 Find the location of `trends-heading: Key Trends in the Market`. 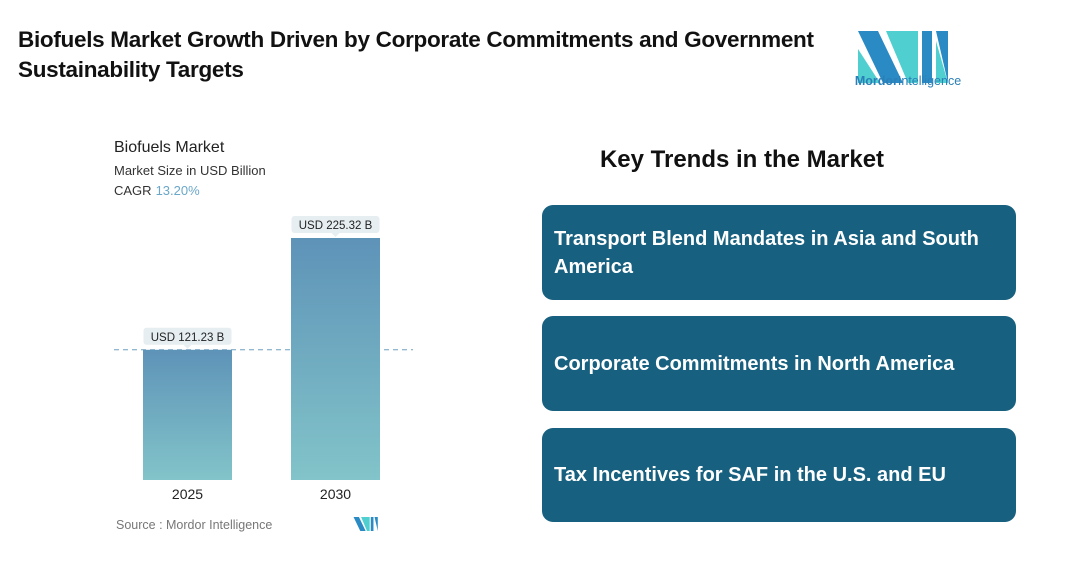

trends-heading: Key Trends in the Market is located at coordinates (742, 159).